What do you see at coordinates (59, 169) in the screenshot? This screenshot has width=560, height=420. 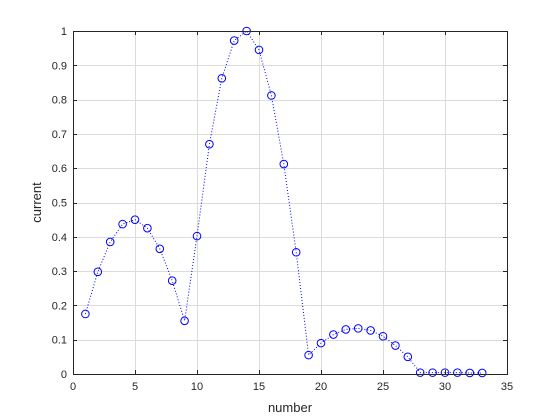 I see `y-tick-label: 0.6` at bounding box center [59, 169].